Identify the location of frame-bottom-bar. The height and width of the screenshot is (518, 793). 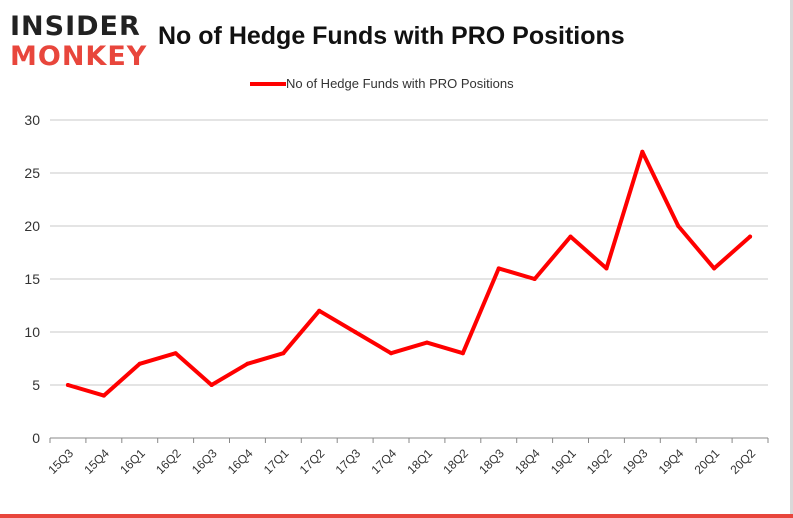
(396, 516).